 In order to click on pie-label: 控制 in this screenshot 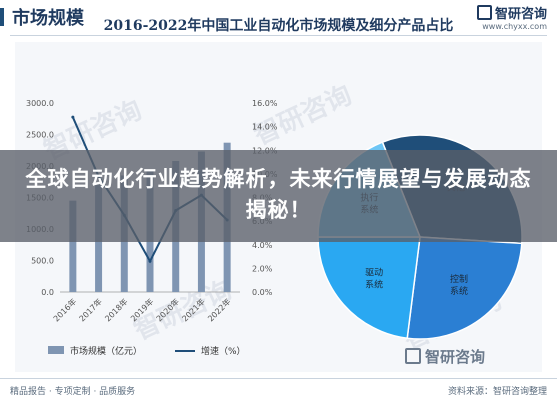, I will do `click(459, 279)`.